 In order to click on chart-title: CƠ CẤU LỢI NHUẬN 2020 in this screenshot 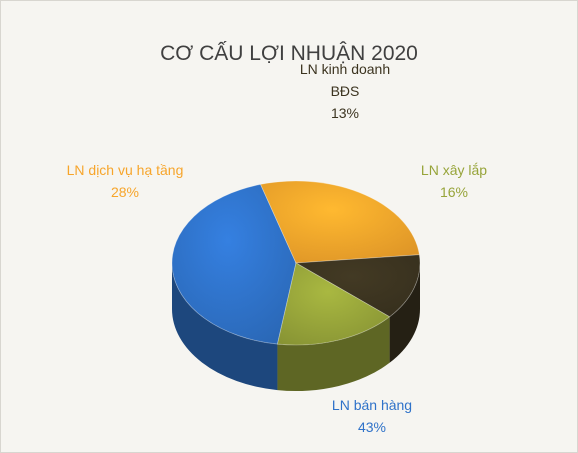, I will do `click(289, 53)`.